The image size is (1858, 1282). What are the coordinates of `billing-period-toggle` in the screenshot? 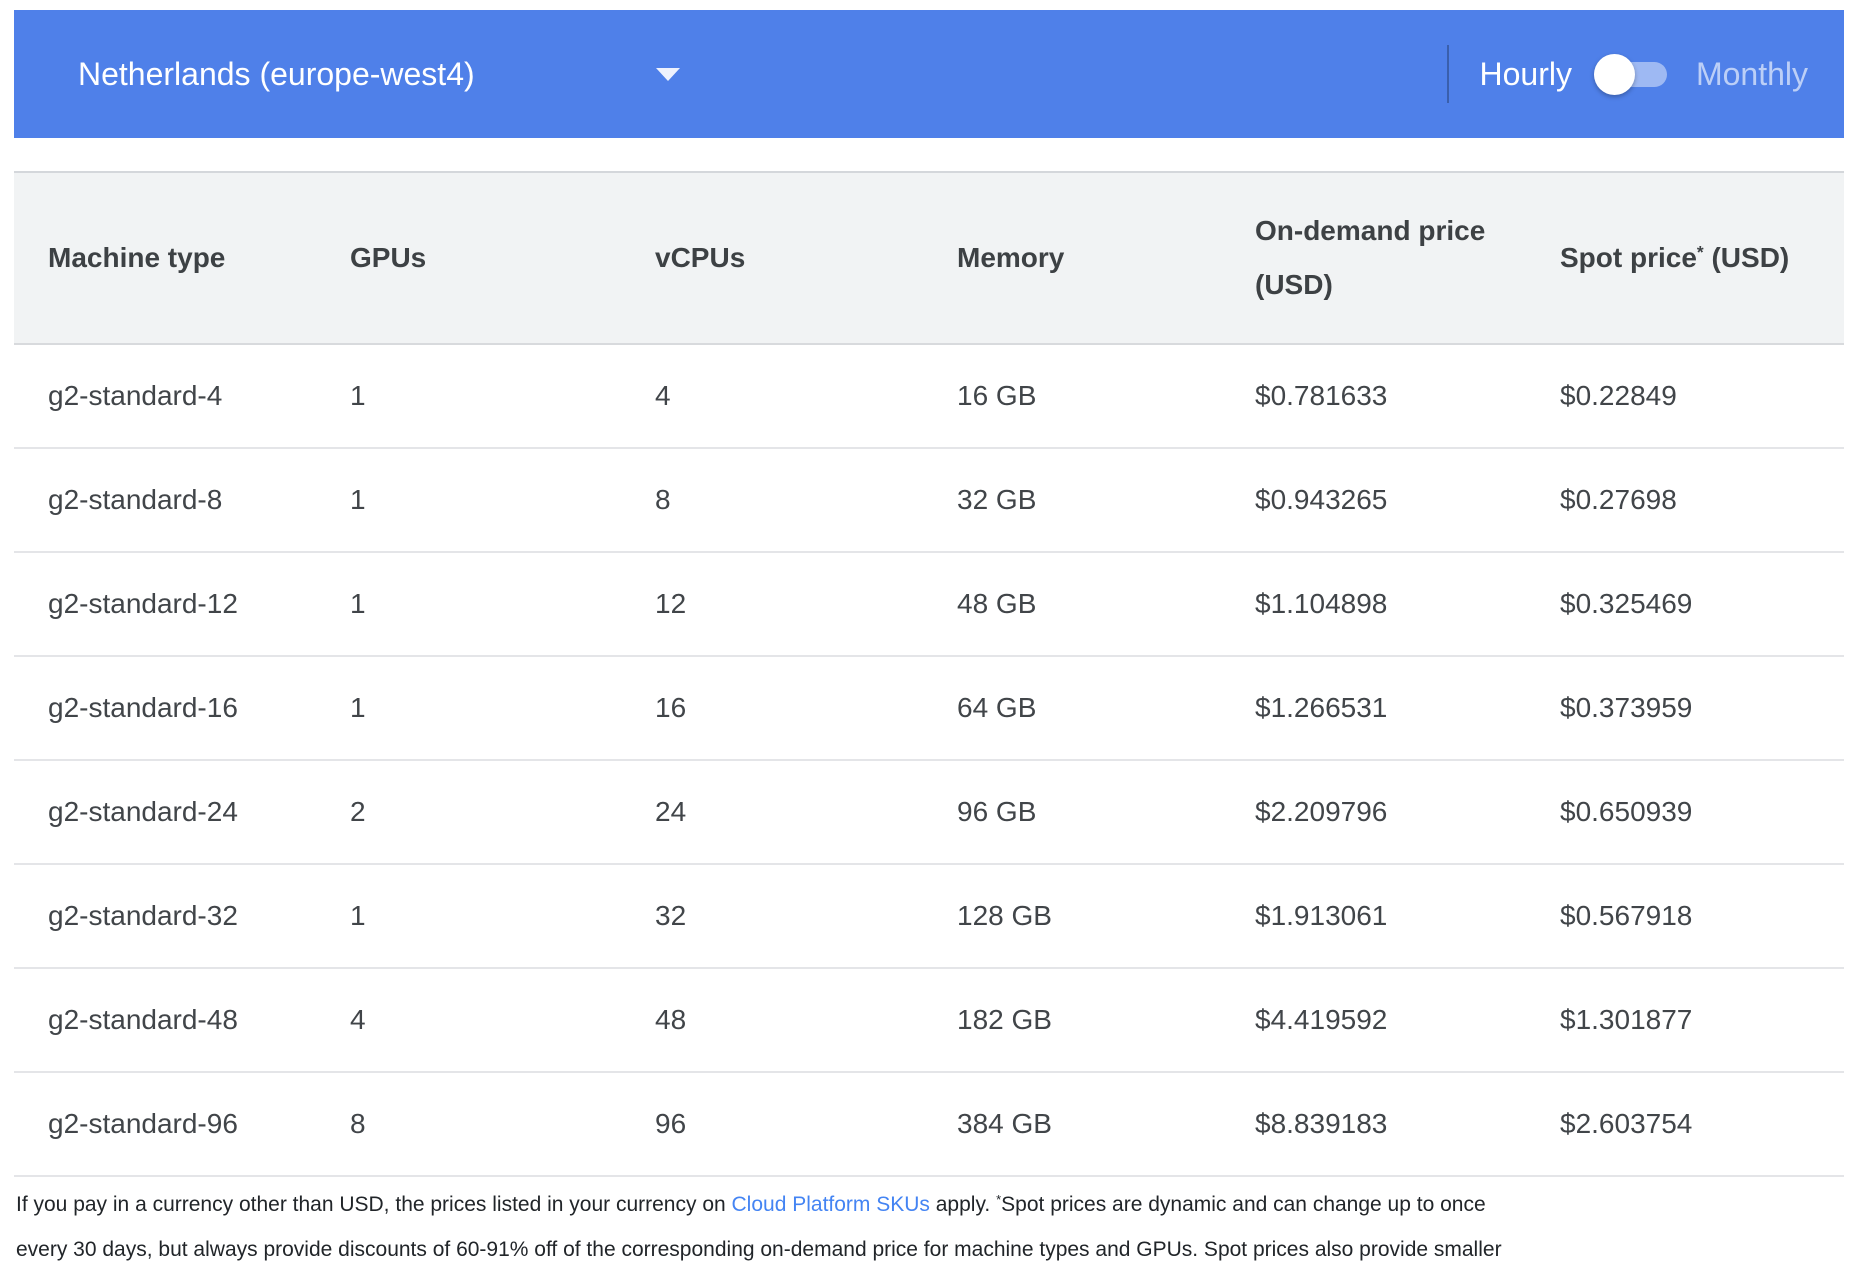 It's located at (1630, 74).